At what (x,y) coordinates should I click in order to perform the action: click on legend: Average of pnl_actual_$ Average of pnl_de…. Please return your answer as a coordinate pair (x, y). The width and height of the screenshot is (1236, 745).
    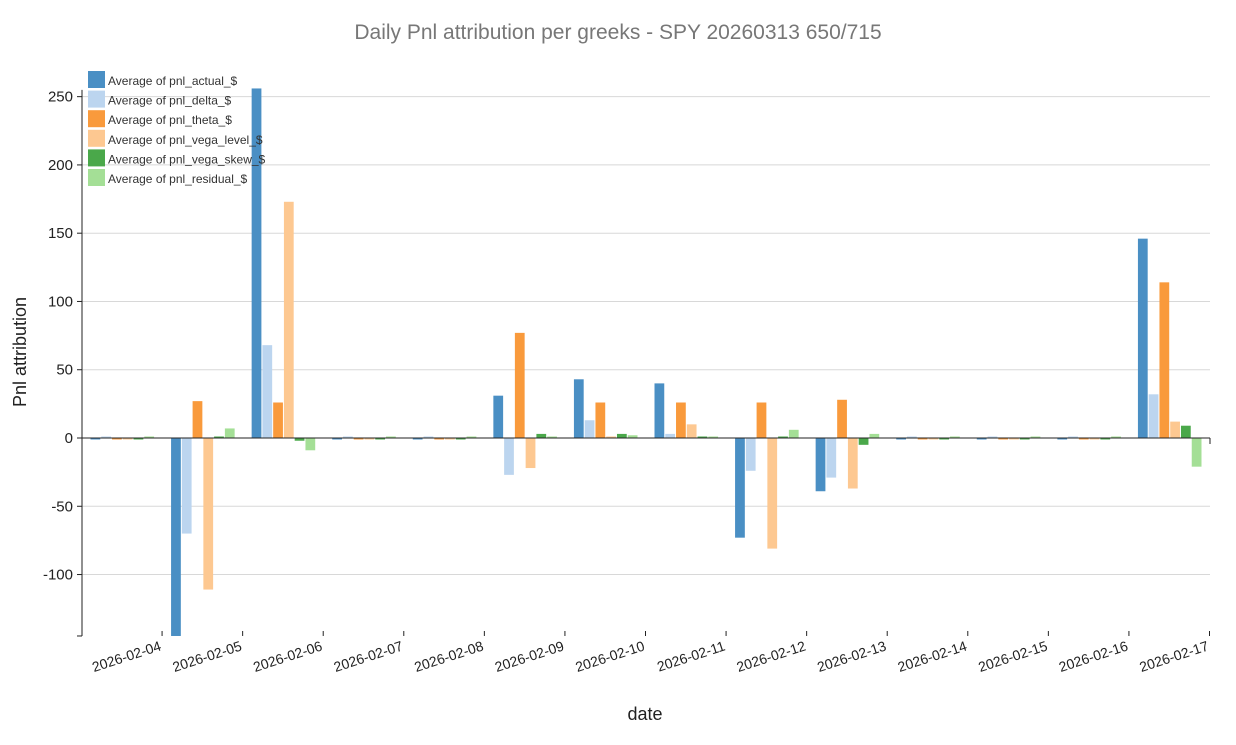
    Looking at the image, I should click on (177, 128).